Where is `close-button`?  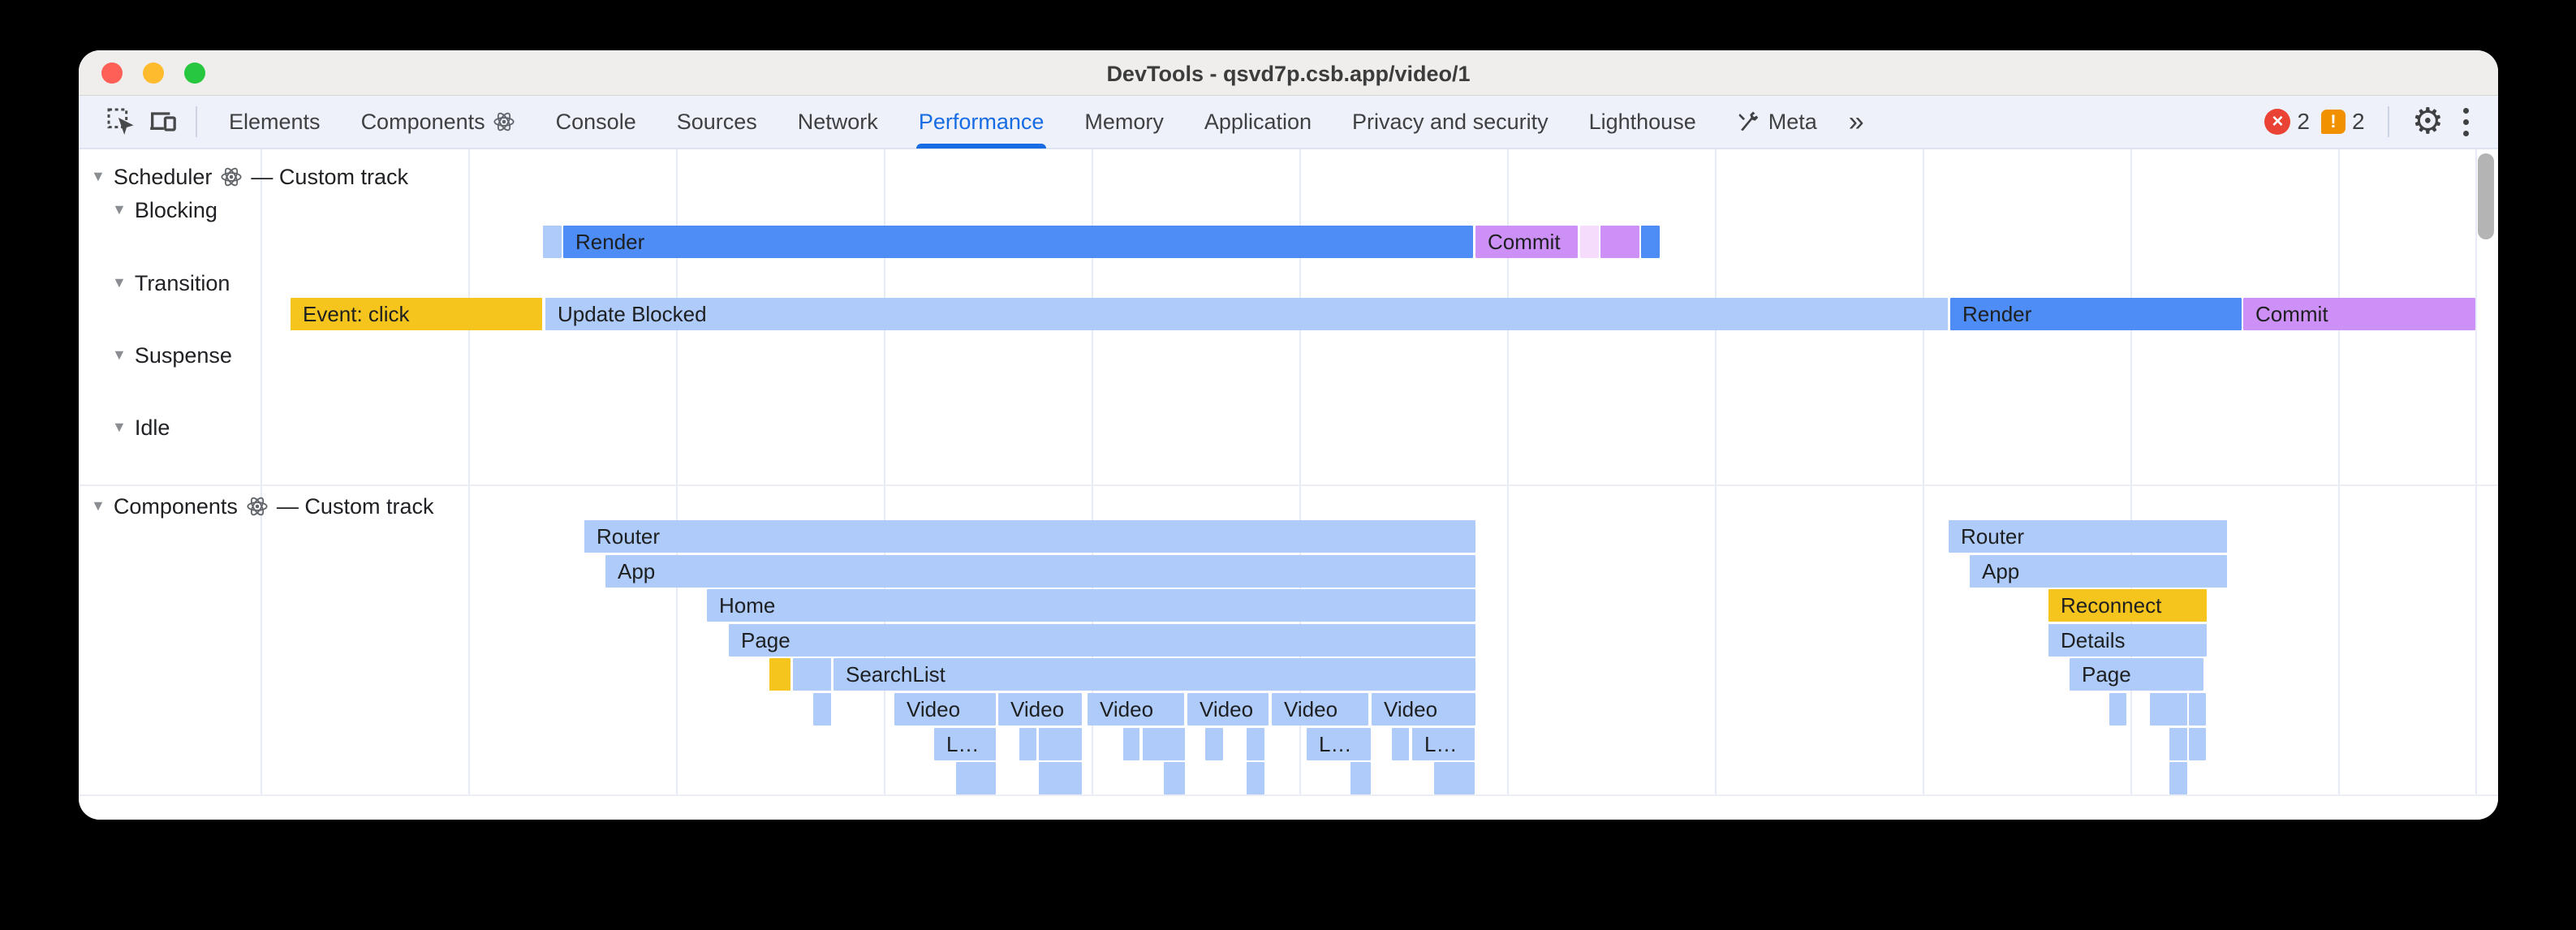
close-button is located at coordinates (112, 73).